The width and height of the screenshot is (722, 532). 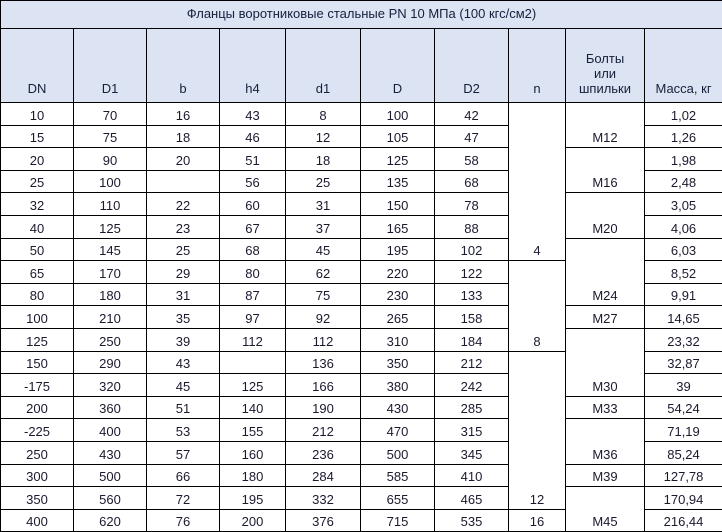 I want to click on column-header-d2: D2, so click(x=472, y=66).